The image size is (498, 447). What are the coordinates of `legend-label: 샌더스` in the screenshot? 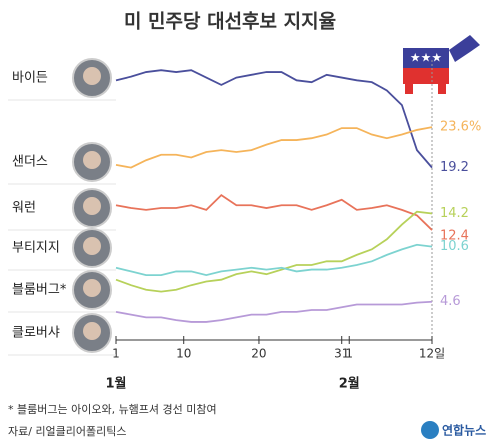 It's located at (30, 162).